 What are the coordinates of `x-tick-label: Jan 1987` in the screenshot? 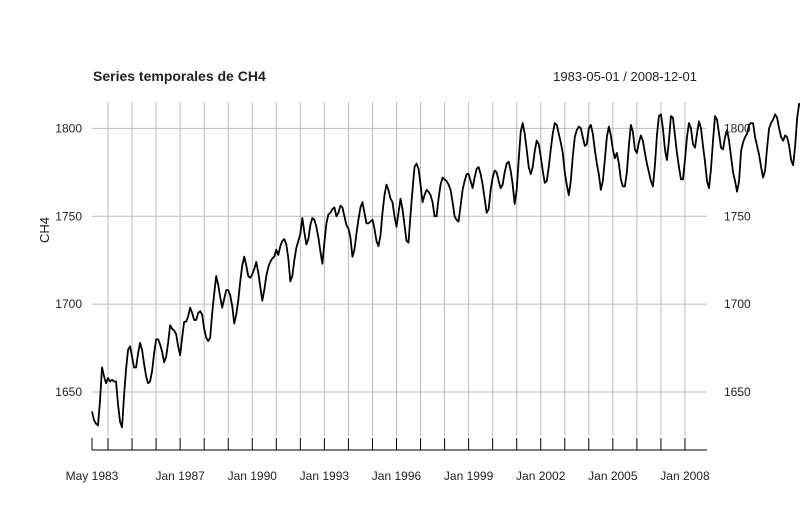 It's located at (180, 476).